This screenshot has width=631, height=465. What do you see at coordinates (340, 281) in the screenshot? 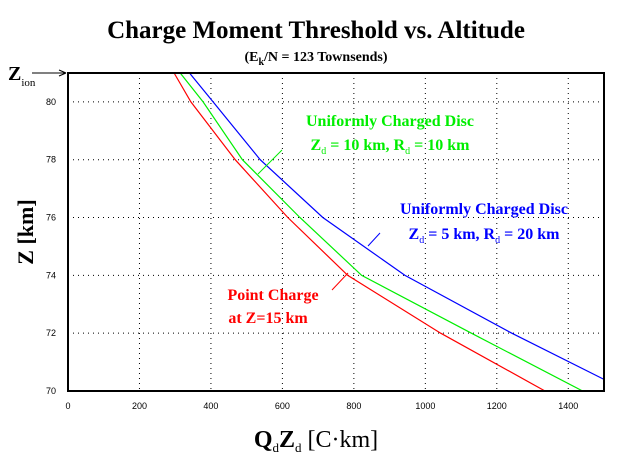
I see `red-leader-line` at bounding box center [340, 281].